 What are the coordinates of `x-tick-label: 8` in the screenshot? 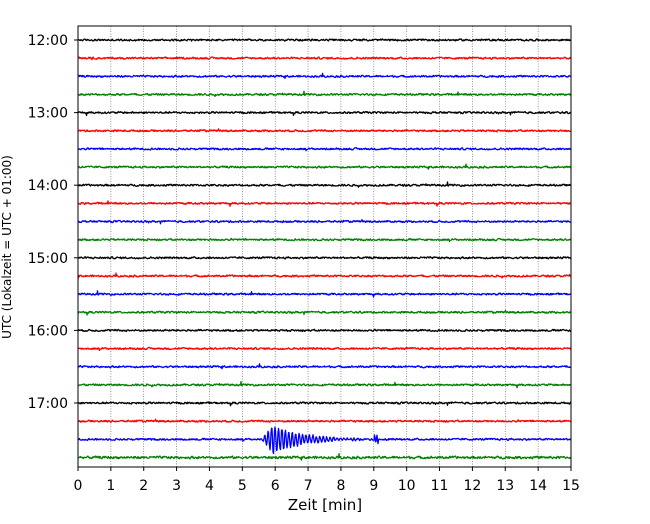 It's located at (340, 486).